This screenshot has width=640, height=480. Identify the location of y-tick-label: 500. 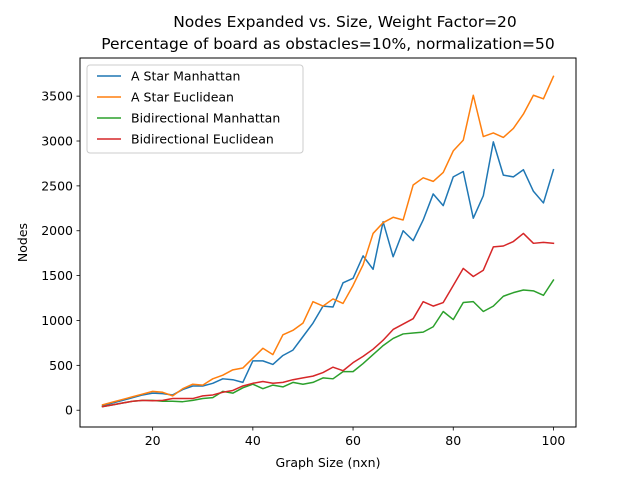
(61, 365).